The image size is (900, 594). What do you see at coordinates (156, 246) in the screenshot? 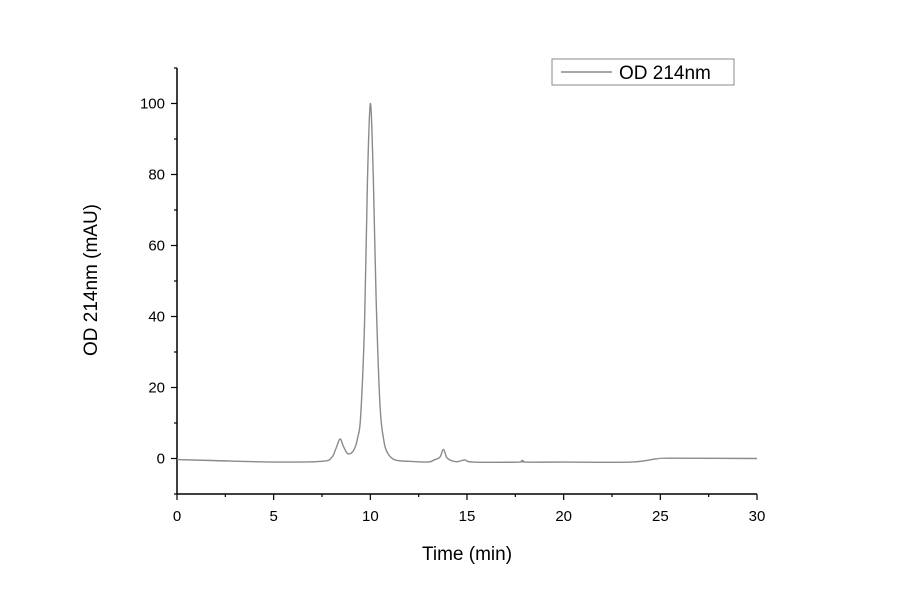
I see `y-tick-label: 60` at bounding box center [156, 246].